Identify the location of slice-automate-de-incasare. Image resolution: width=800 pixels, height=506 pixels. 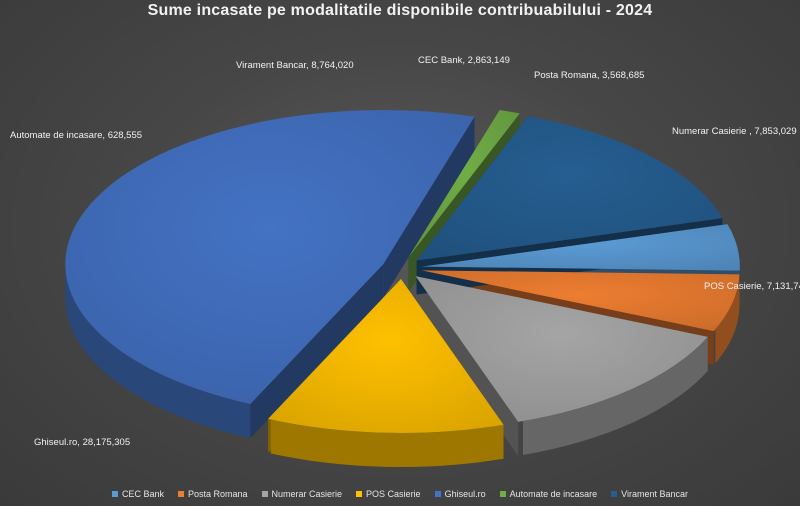
(464, 184).